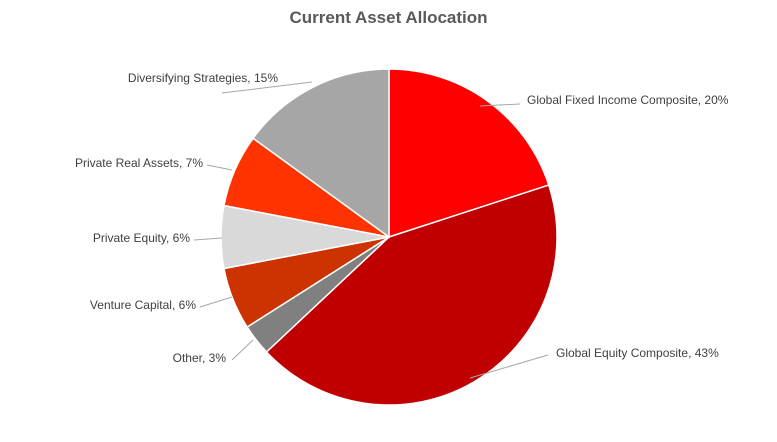  I want to click on data-label: Private Equity, 6%, so click(141, 238).